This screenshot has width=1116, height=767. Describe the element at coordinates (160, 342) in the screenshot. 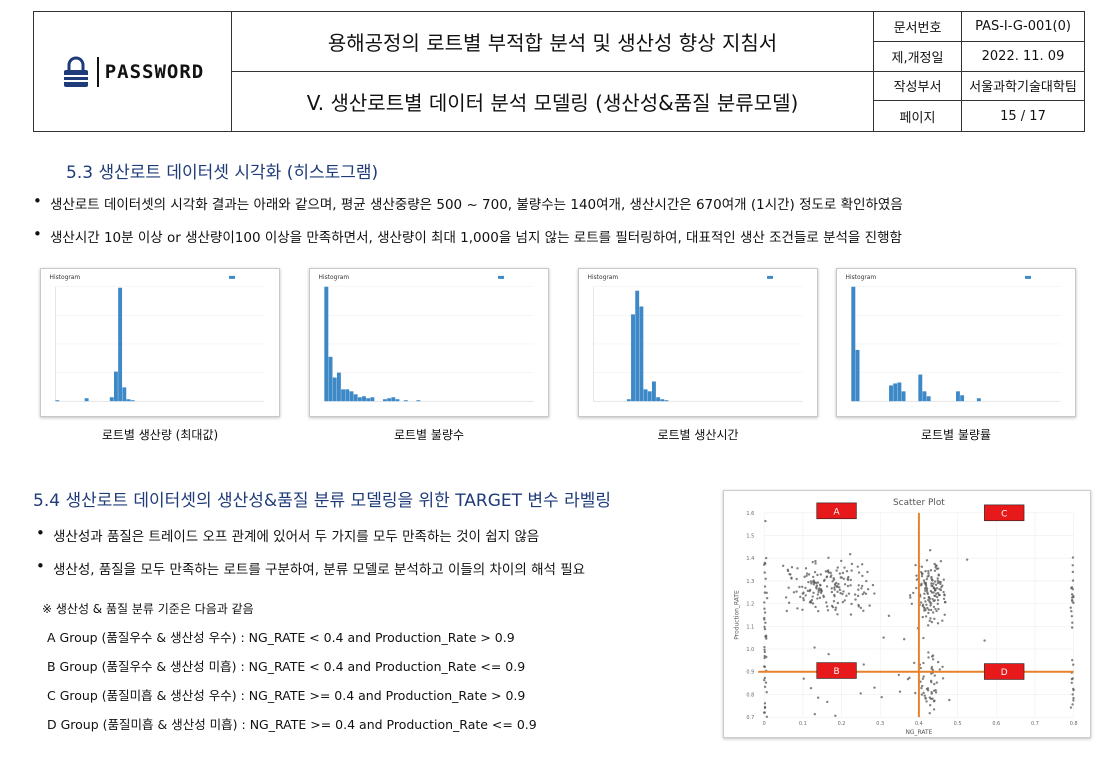

I see `histogram-production: Histogram` at that location.